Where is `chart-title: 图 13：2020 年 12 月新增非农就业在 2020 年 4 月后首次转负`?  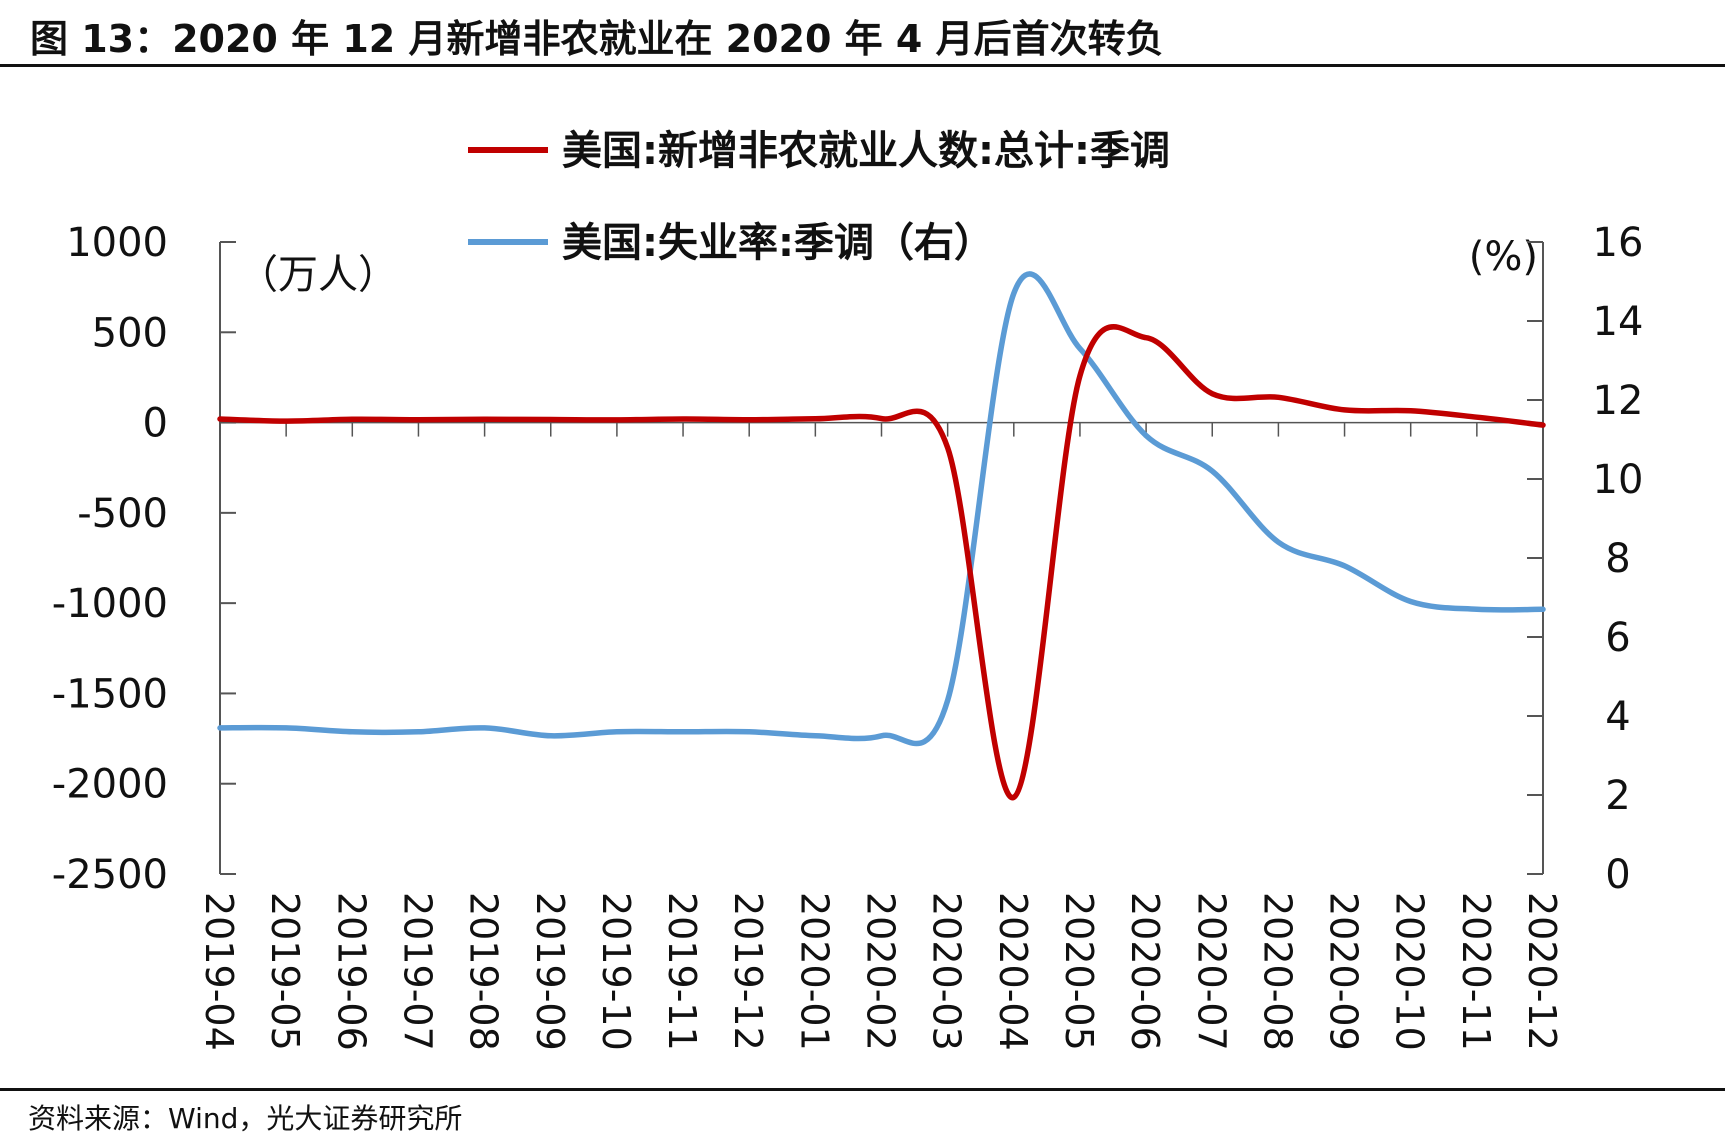 chart-title: 图 13：2020 年 12 月新增非农就业在 2020 年 4 月后首次转负 is located at coordinates (597, 39).